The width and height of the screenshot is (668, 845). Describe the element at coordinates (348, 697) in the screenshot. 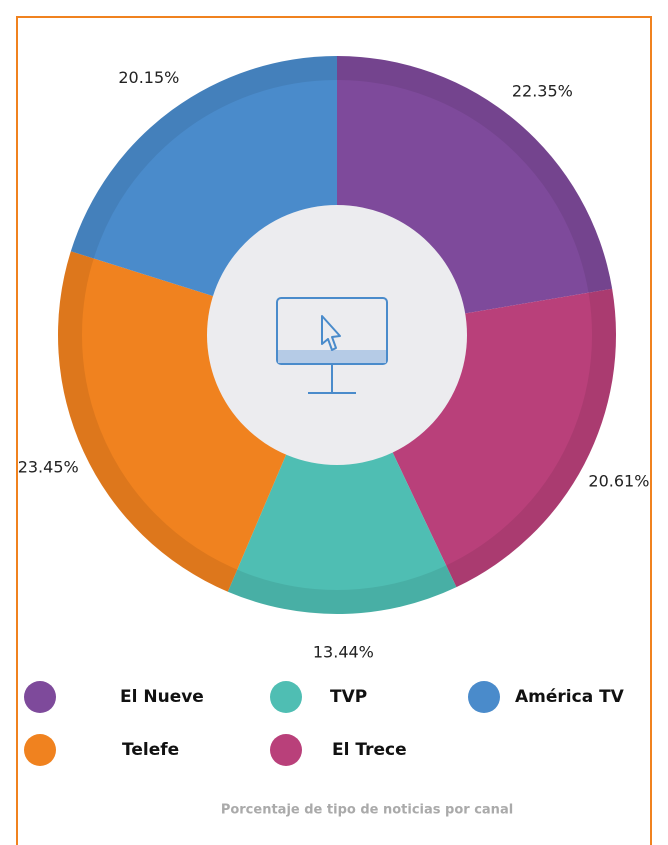

I see `legend-label: TVP` at that location.